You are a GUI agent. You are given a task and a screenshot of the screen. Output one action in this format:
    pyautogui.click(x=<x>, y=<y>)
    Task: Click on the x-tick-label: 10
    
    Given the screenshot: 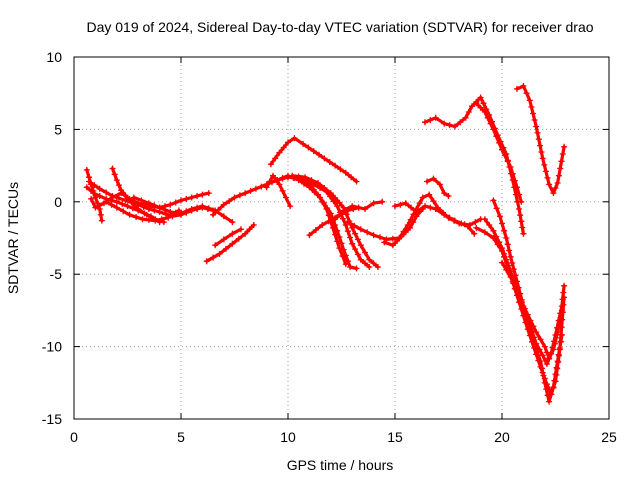 What is the action you would take?
    pyautogui.click(x=288, y=437)
    